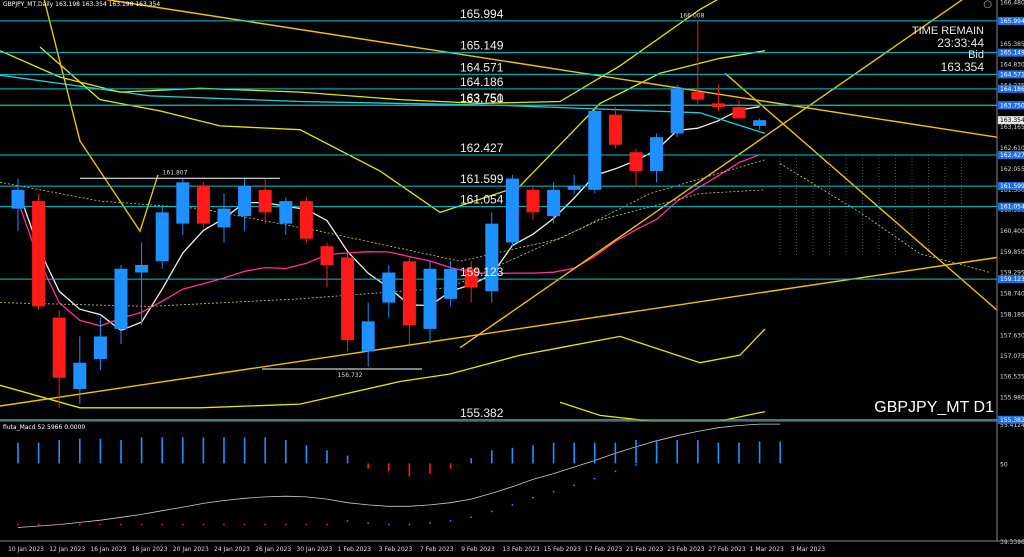 Image resolution: width=1024 pixels, height=557 pixels. I want to click on price-tick: 165.385, so click(1012, 44).